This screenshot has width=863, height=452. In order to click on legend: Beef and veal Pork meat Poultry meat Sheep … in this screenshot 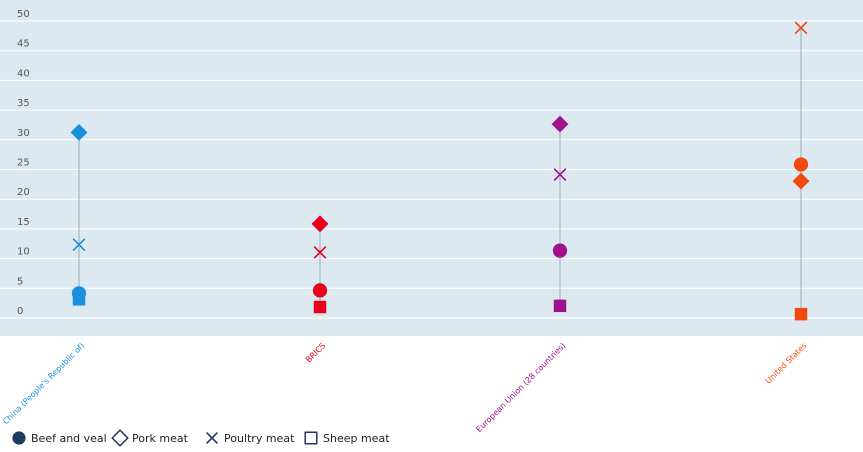, I will do `click(201, 438)`.